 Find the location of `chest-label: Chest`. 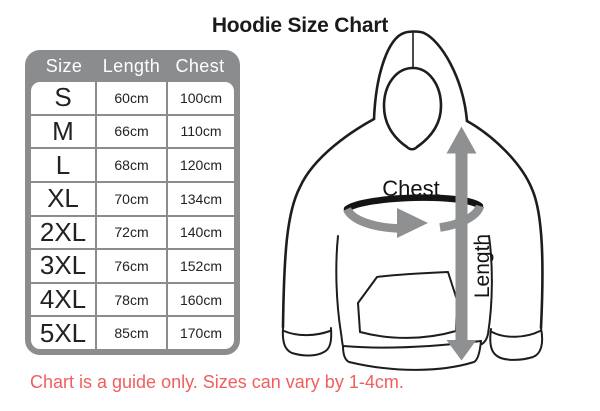

chest-label: Chest is located at coordinates (410, 188).